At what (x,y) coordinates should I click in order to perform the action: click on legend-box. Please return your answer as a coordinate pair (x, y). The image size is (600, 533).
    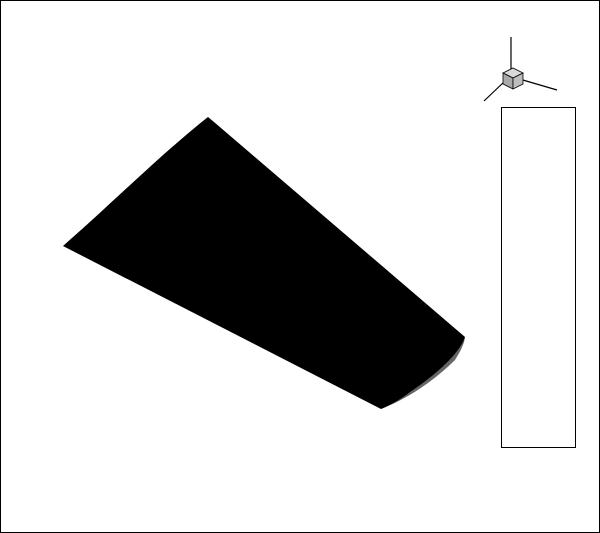
    Looking at the image, I should click on (538, 277).